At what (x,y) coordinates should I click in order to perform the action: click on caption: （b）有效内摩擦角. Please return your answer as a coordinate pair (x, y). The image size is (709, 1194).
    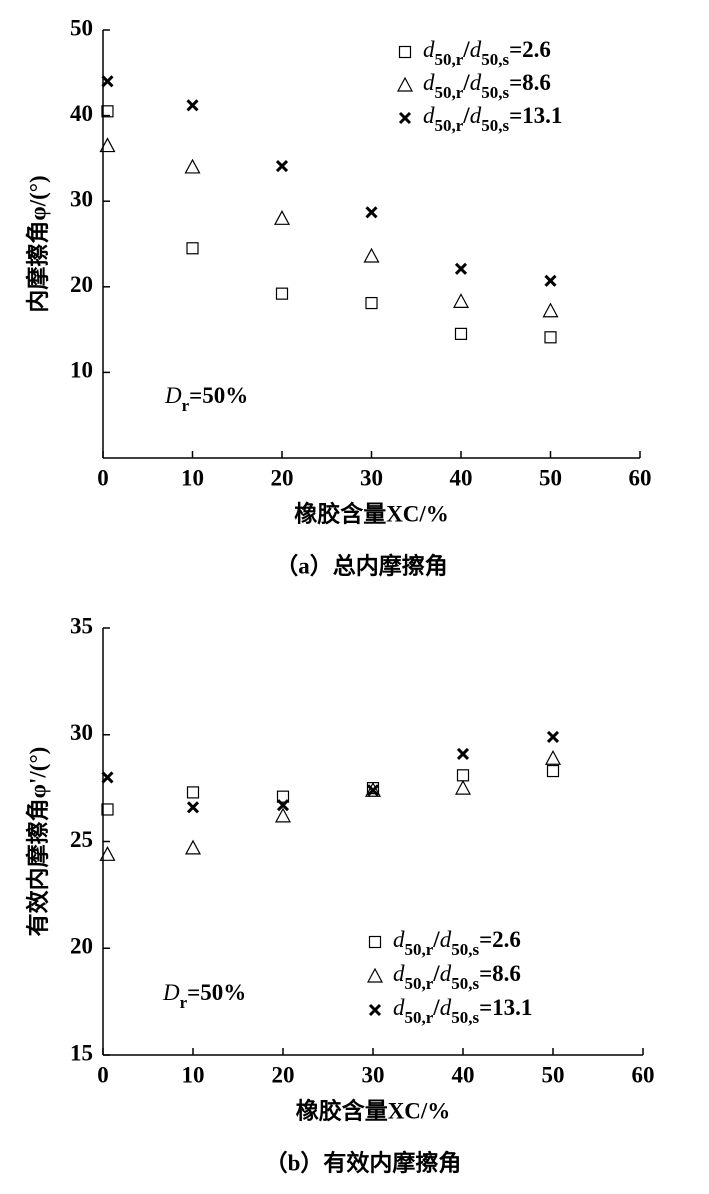
    Looking at the image, I should click on (363, 1162).